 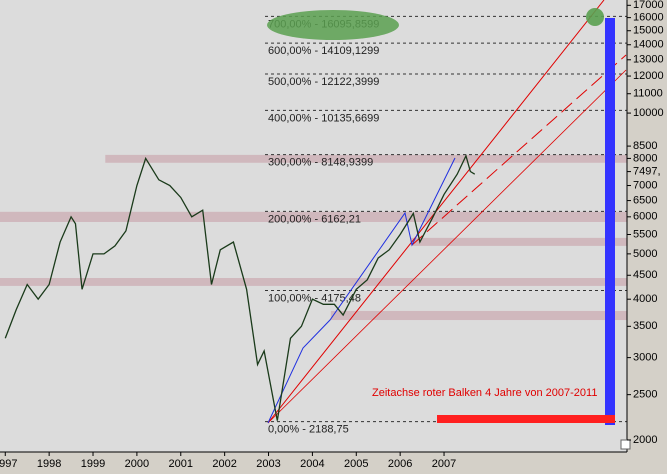 What do you see at coordinates (625, 444) in the screenshot?
I see `corner-icon` at bounding box center [625, 444].